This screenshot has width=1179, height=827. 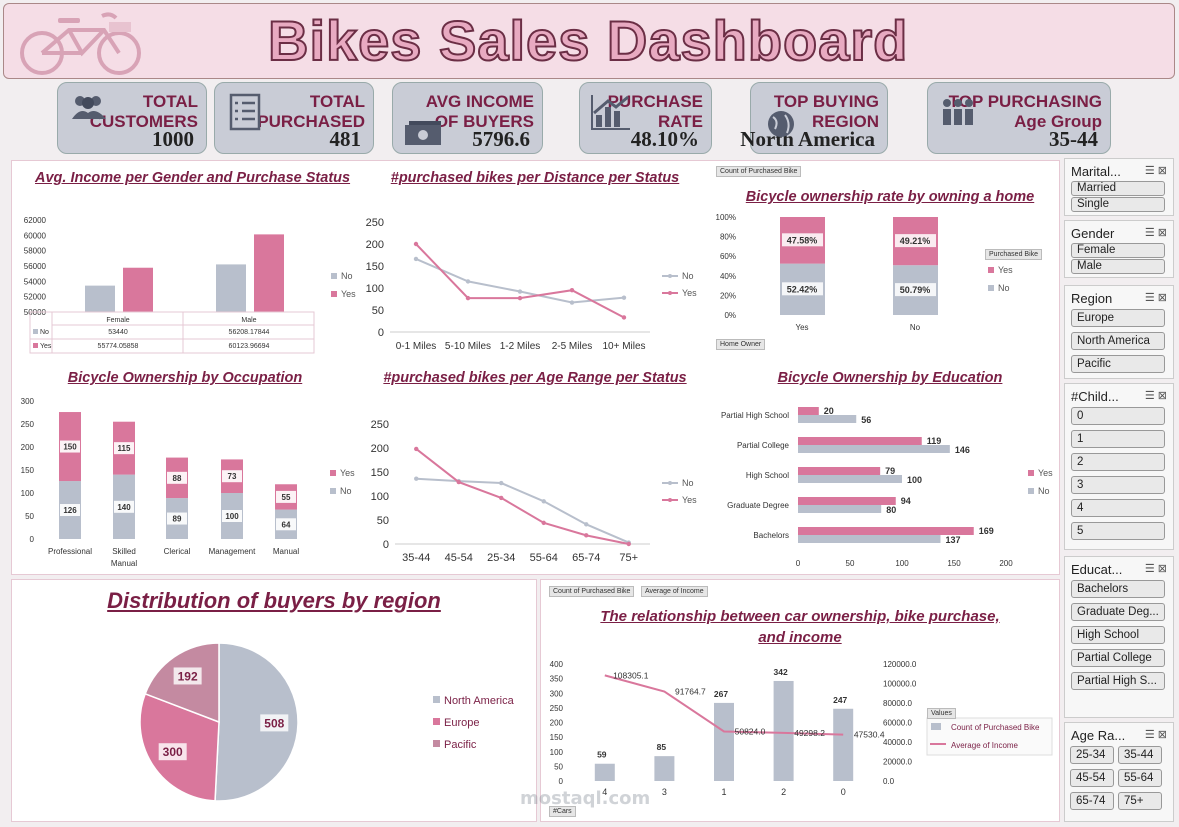 What do you see at coordinates (46, 346) in the screenshot?
I see `table-row-label: Yes` at bounding box center [46, 346].